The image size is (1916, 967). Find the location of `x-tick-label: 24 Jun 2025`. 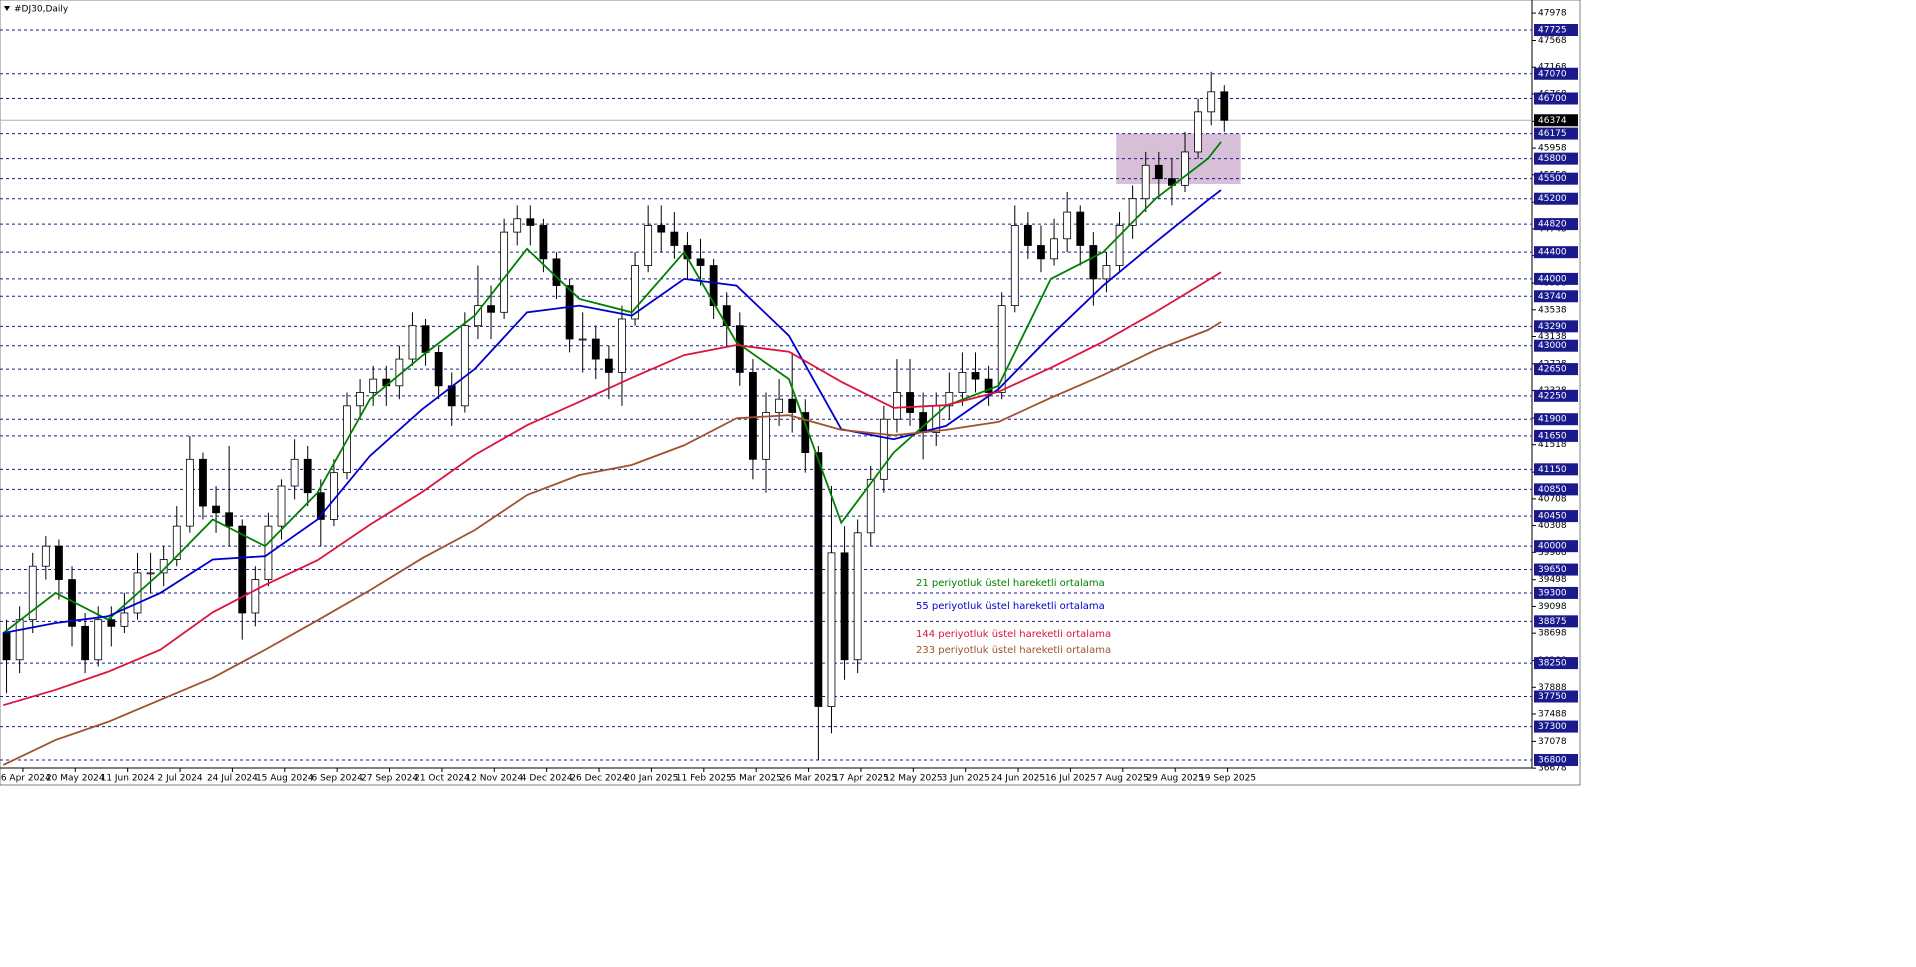

x-tick-label: 24 Jun 2025 is located at coordinates (1018, 779).